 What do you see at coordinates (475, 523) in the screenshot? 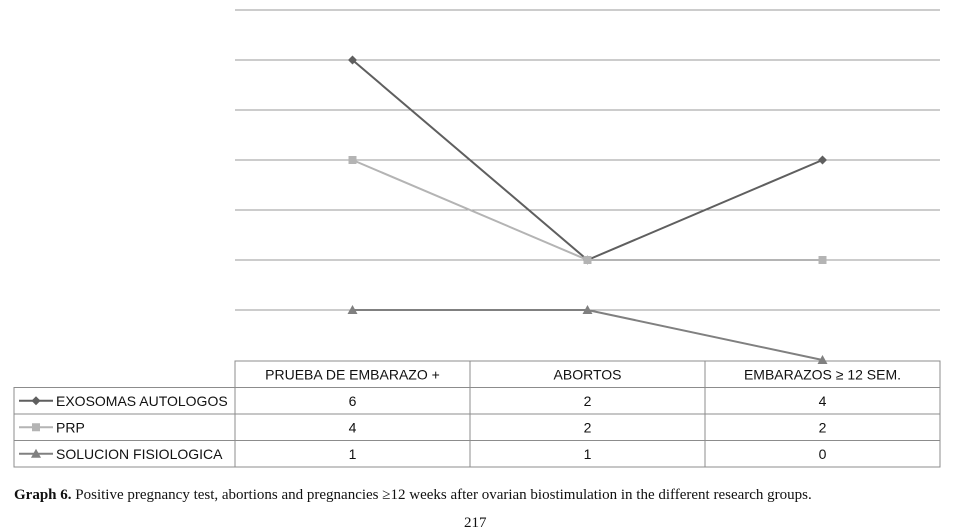
I see `page-number: 217` at bounding box center [475, 523].